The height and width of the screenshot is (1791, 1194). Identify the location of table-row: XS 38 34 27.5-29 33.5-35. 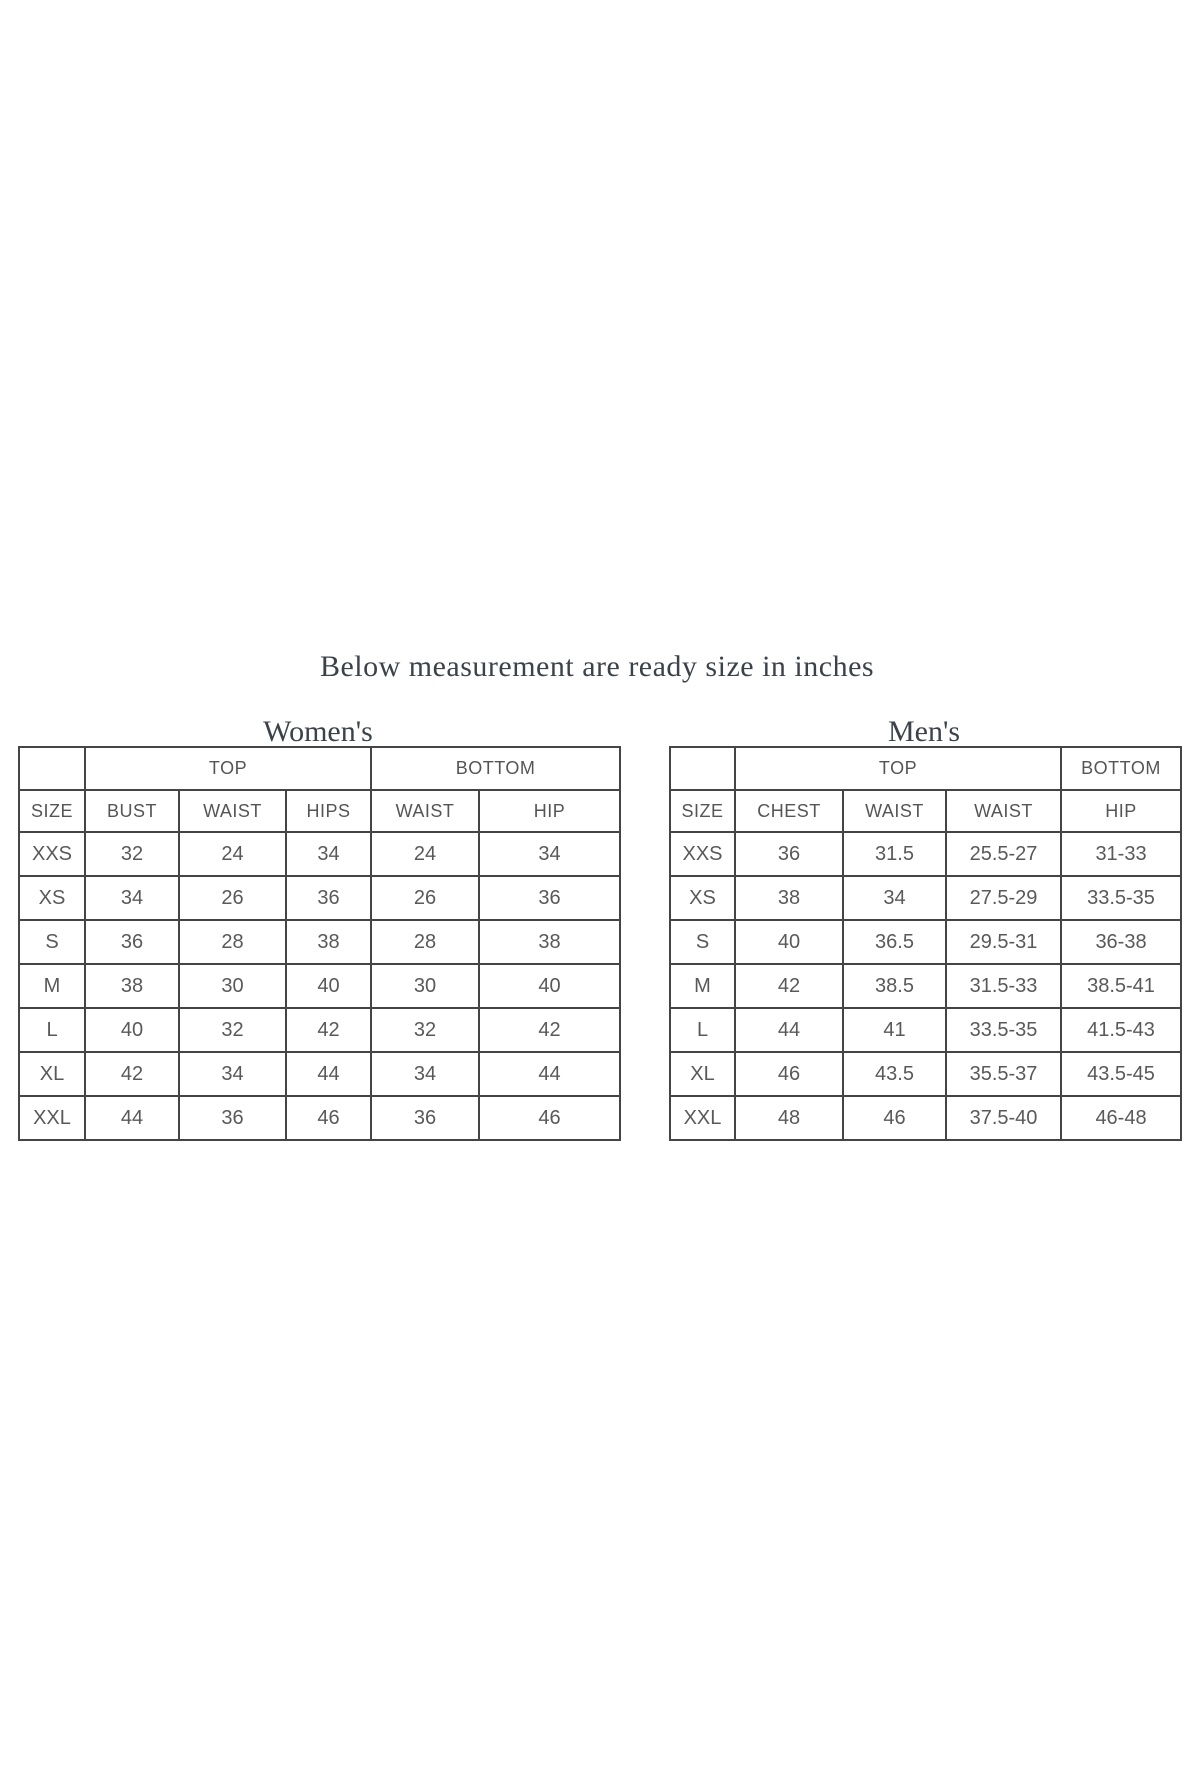
(926, 898).